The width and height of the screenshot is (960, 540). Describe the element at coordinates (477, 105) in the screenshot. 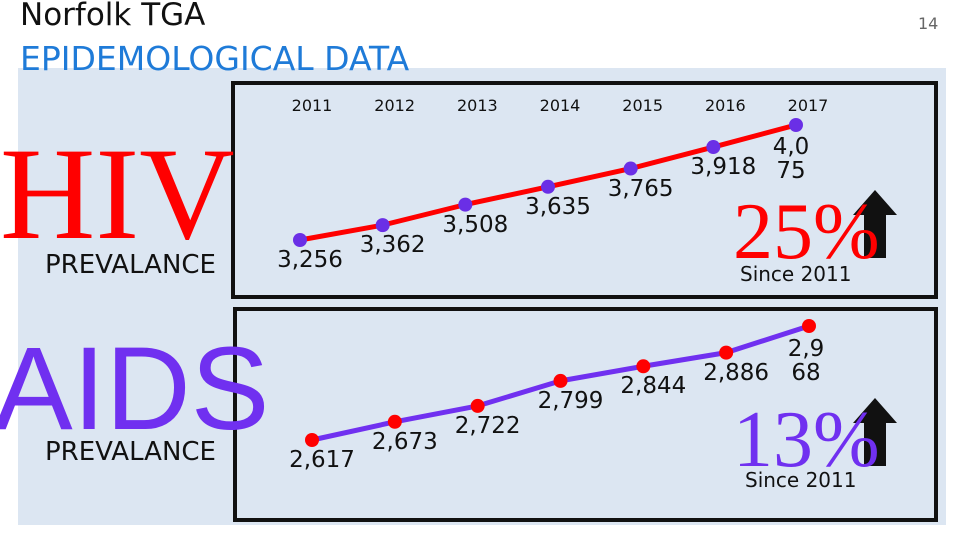

I see `x-tick-label: 2013` at that location.